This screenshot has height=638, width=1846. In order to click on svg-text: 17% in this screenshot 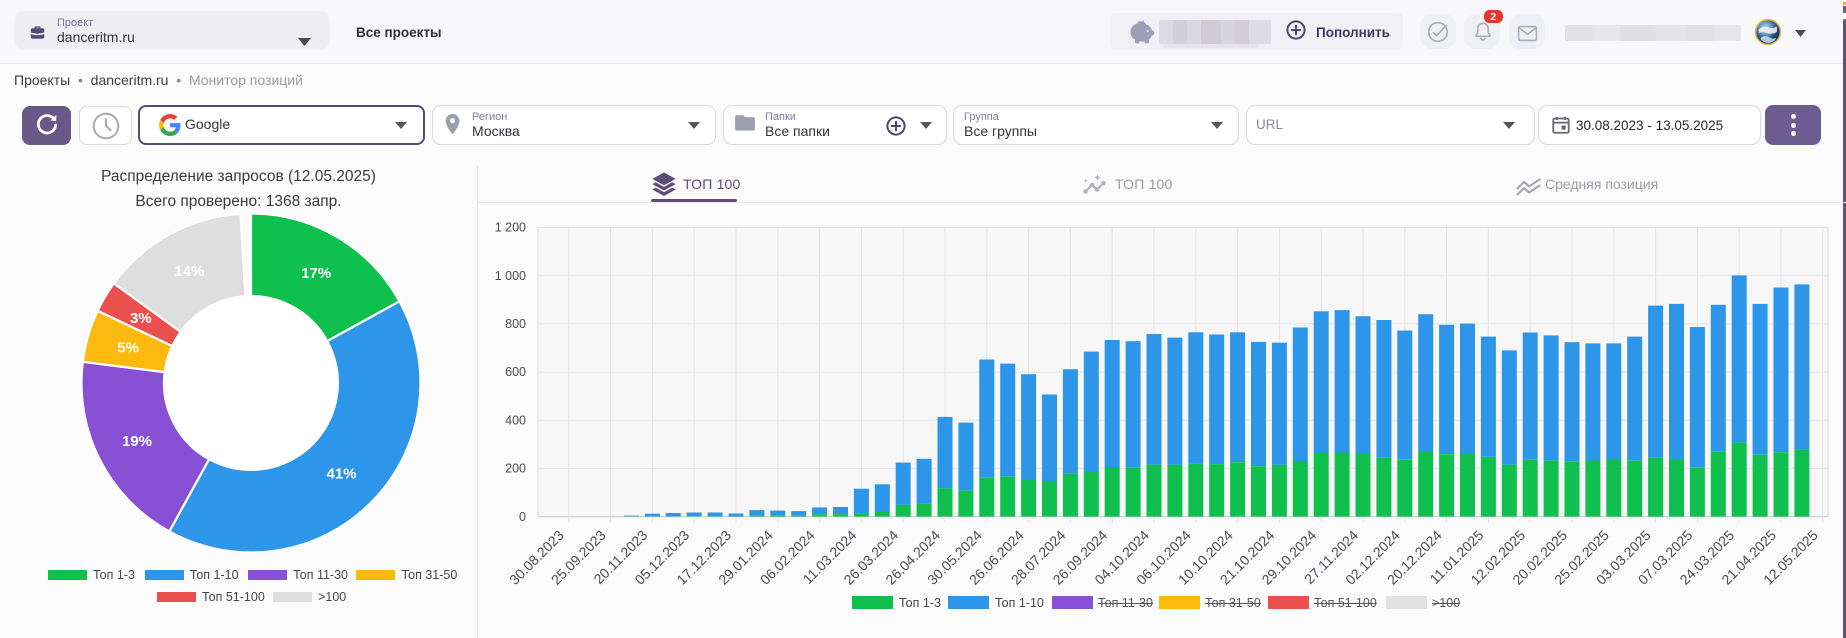, I will do `click(316, 273)`.